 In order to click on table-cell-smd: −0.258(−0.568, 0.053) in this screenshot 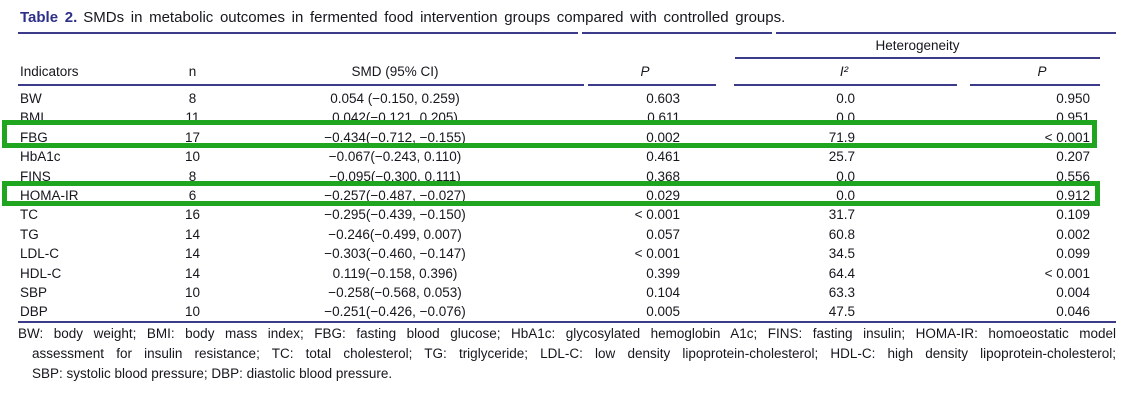, I will do `click(395, 292)`.